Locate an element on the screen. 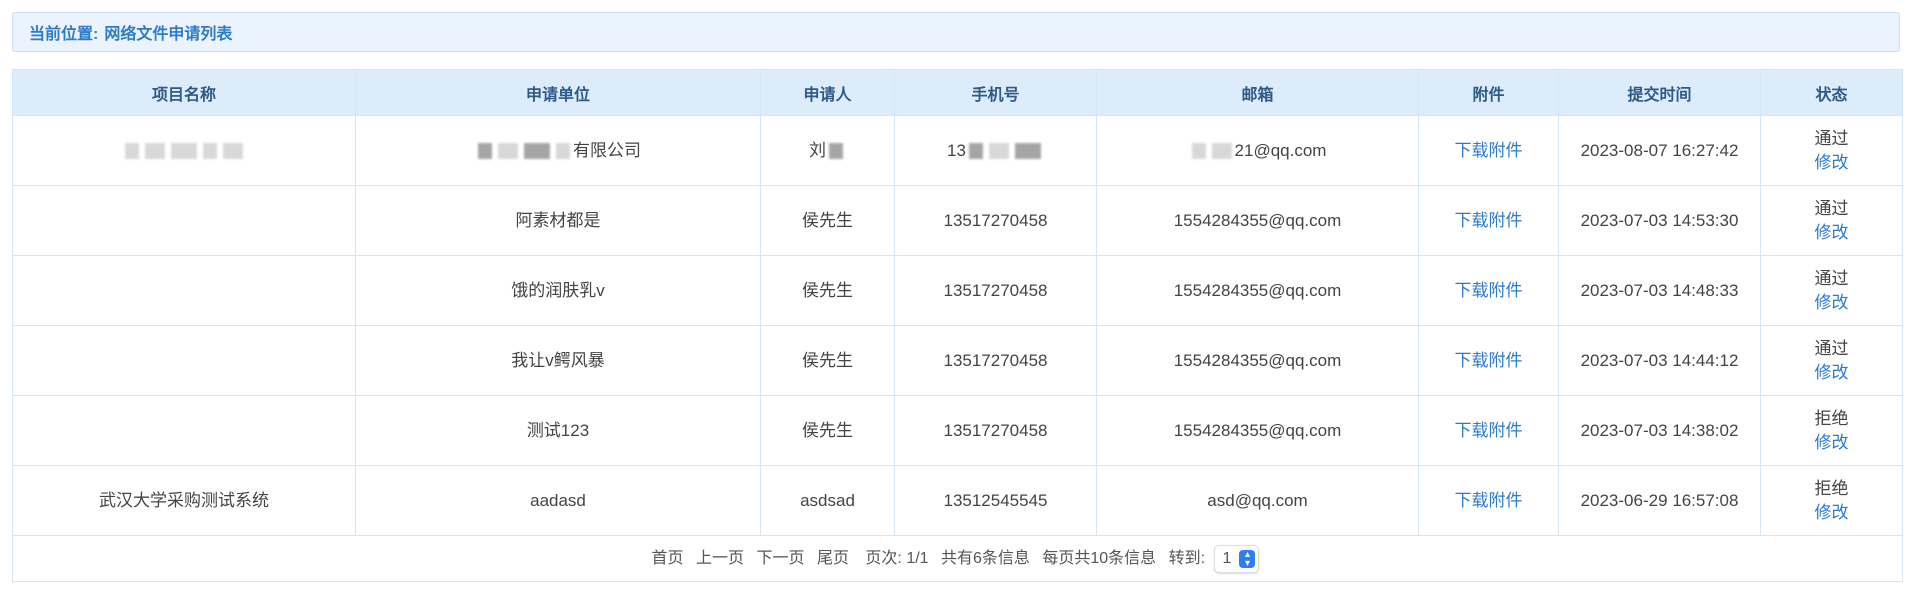 This screenshot has height=601, width=1921. next-page-link: 下一页 is located at coordinates (780, 558).